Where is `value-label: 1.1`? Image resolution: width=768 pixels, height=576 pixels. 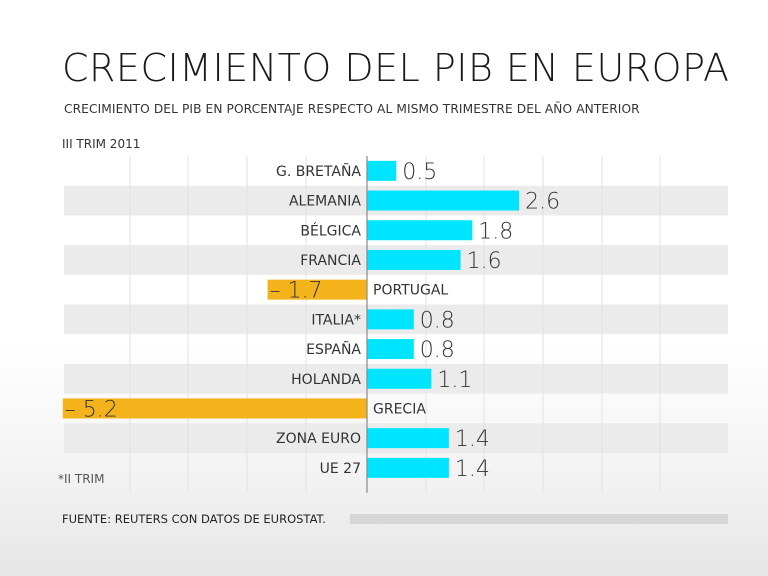 value-label: 1.1 is located at coordinates (454, 380).